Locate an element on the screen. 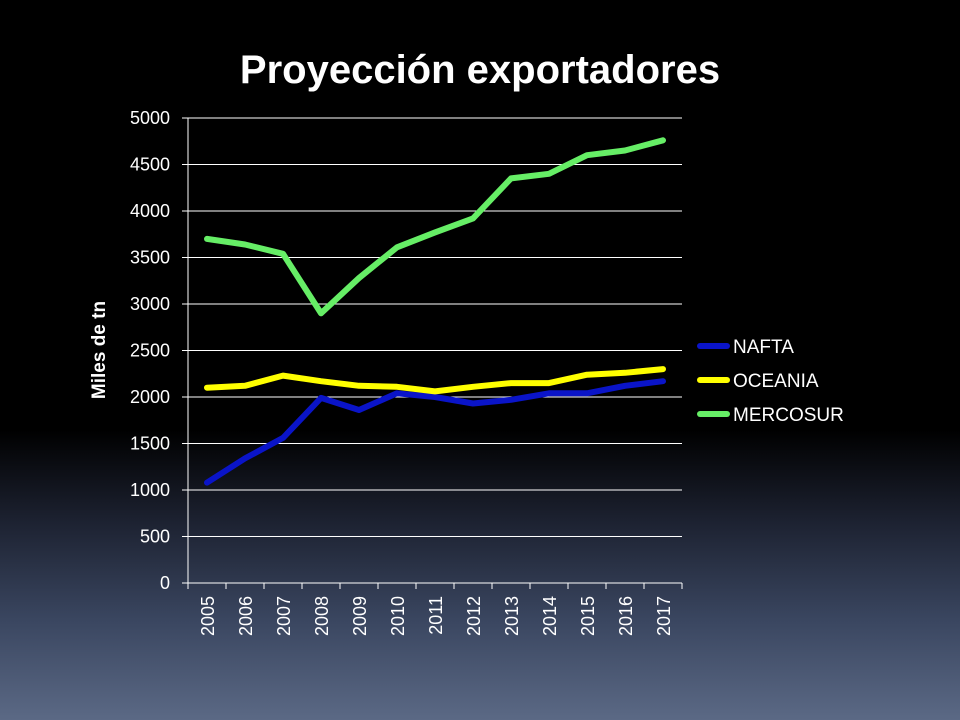 Image resolution: width=960 pixels, height=720 pixels. y-tick-label: 1500 is located at coordinates (150, 444).